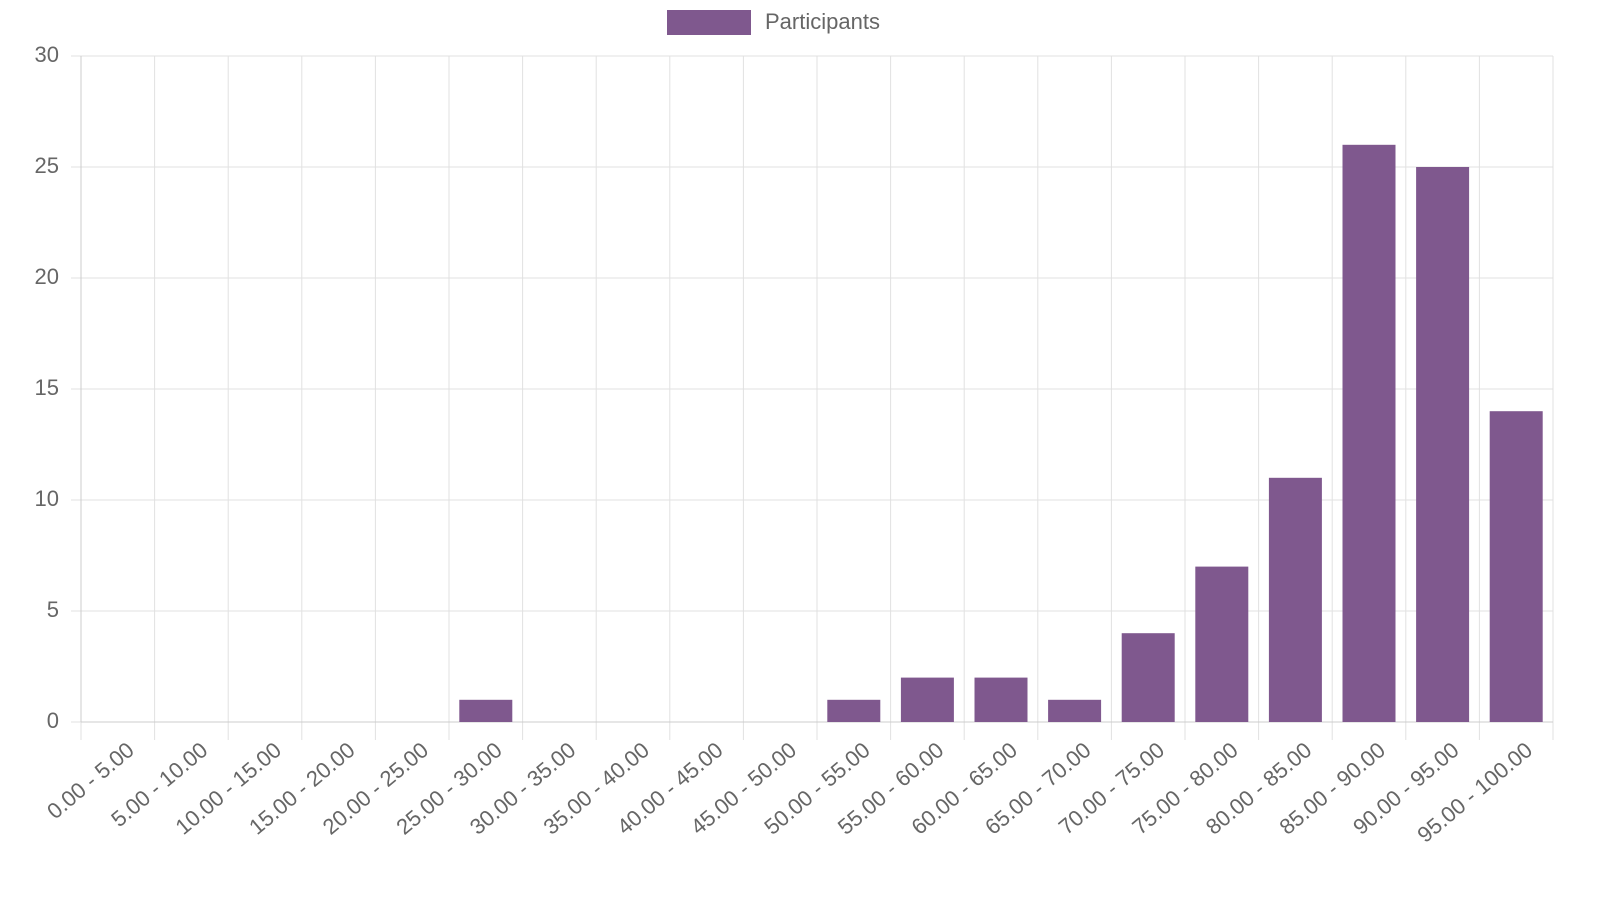 The image size is (1618, 907). Describe the element at coordinates (709, 22) in the screenshot. I see `legend-swatch` at that location.